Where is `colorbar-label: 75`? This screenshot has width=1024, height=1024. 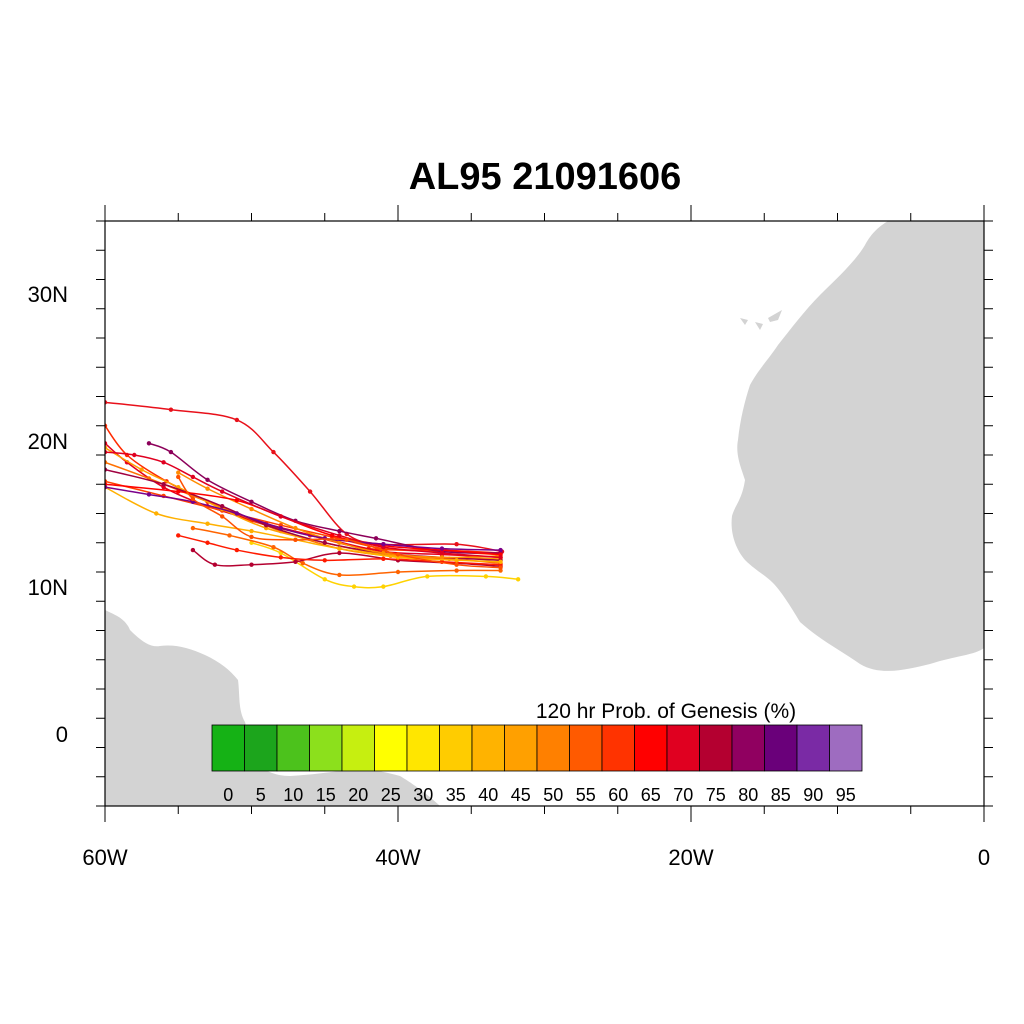
colorbar-label: 75 is located at coordinates (716, 795).